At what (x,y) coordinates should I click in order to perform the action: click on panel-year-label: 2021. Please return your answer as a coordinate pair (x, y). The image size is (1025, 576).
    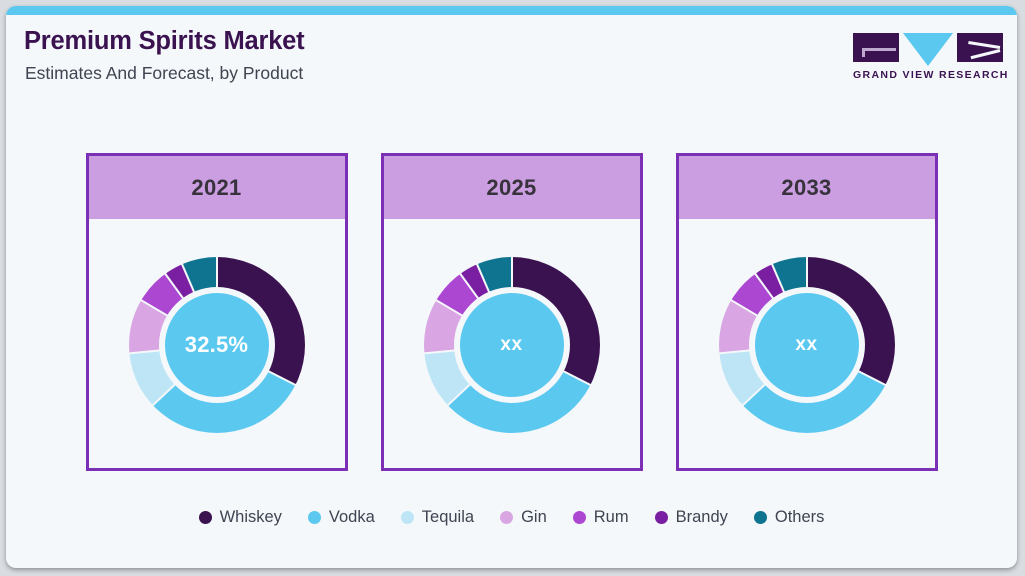
    Looking at the image, I should click on (216, 187).